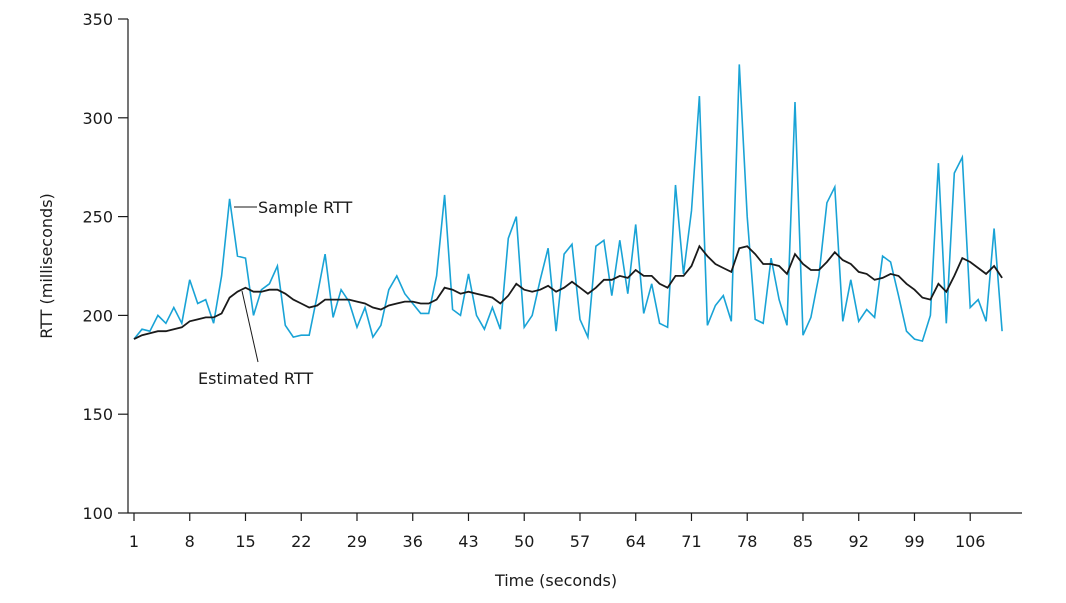 This screenshot has width=1066, height=603. Describe the element at coordinates (275, 293) in the screenshot. I see `annotations: Sample RTT Estimated RTT` at that location.